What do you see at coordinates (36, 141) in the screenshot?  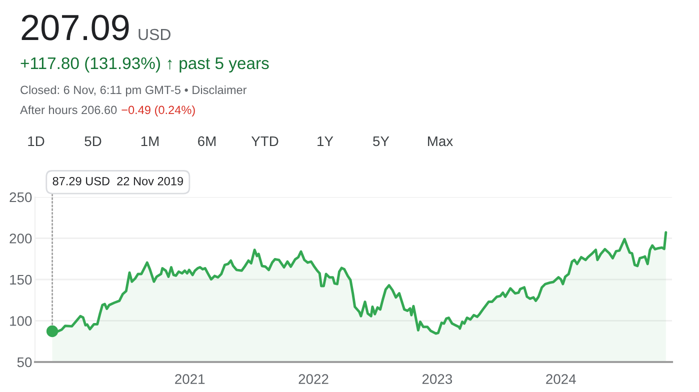 I see `text: 1D` at bounding box center [36, 141].